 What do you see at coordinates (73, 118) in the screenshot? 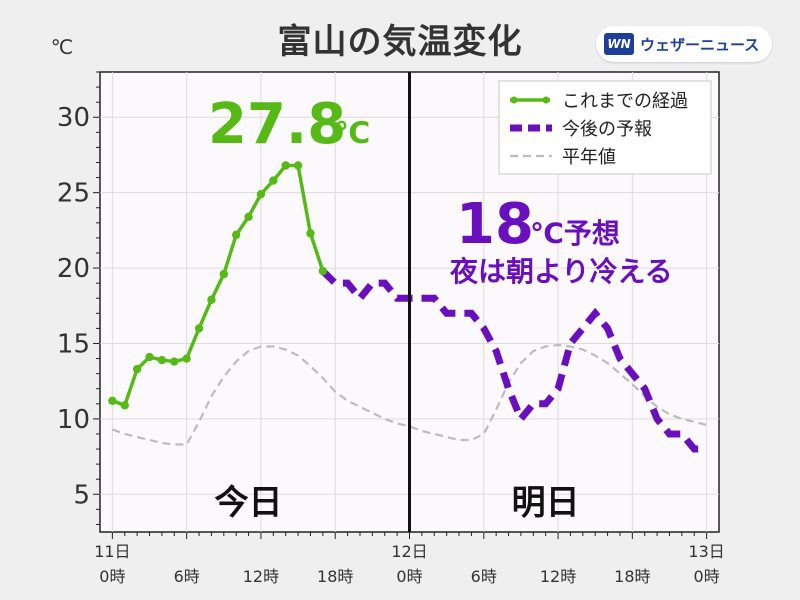
I see `y-tick-label: 30` at bounding box center [73, 118].